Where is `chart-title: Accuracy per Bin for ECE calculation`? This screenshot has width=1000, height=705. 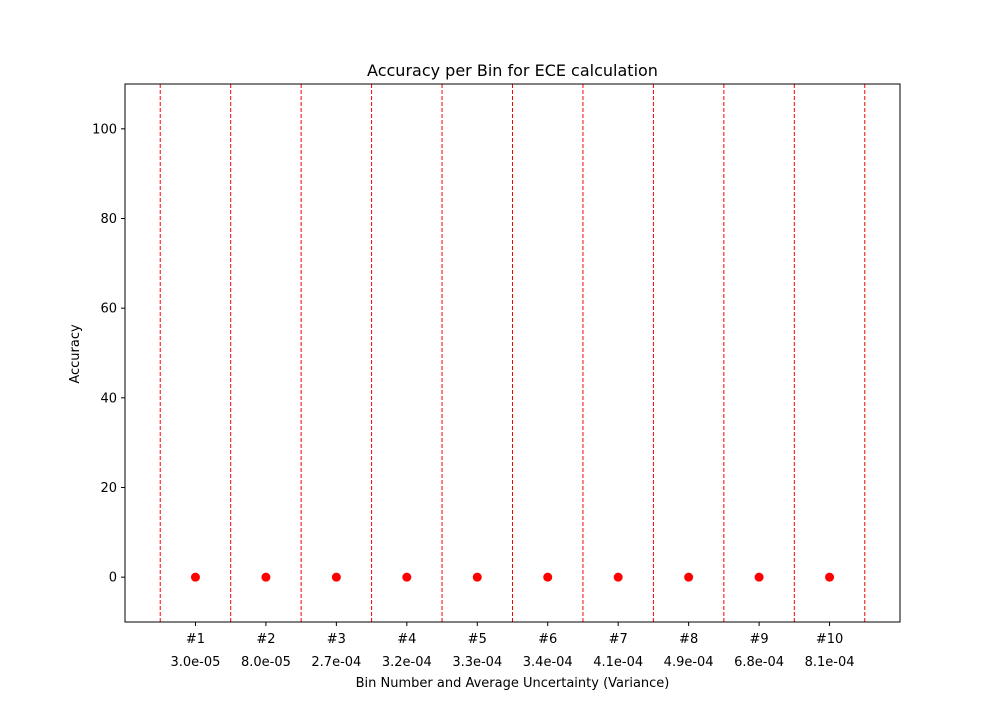 chart-title: Accuracy per Bin for ECE calculation is located at coordinates (512, 70).